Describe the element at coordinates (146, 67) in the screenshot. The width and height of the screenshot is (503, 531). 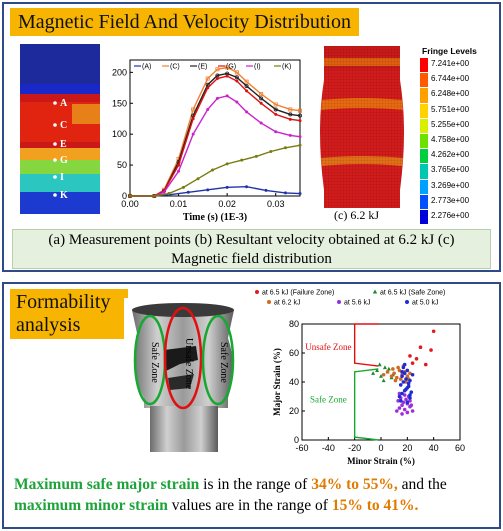
I see `velocity-legend-label: (A)` at that location.